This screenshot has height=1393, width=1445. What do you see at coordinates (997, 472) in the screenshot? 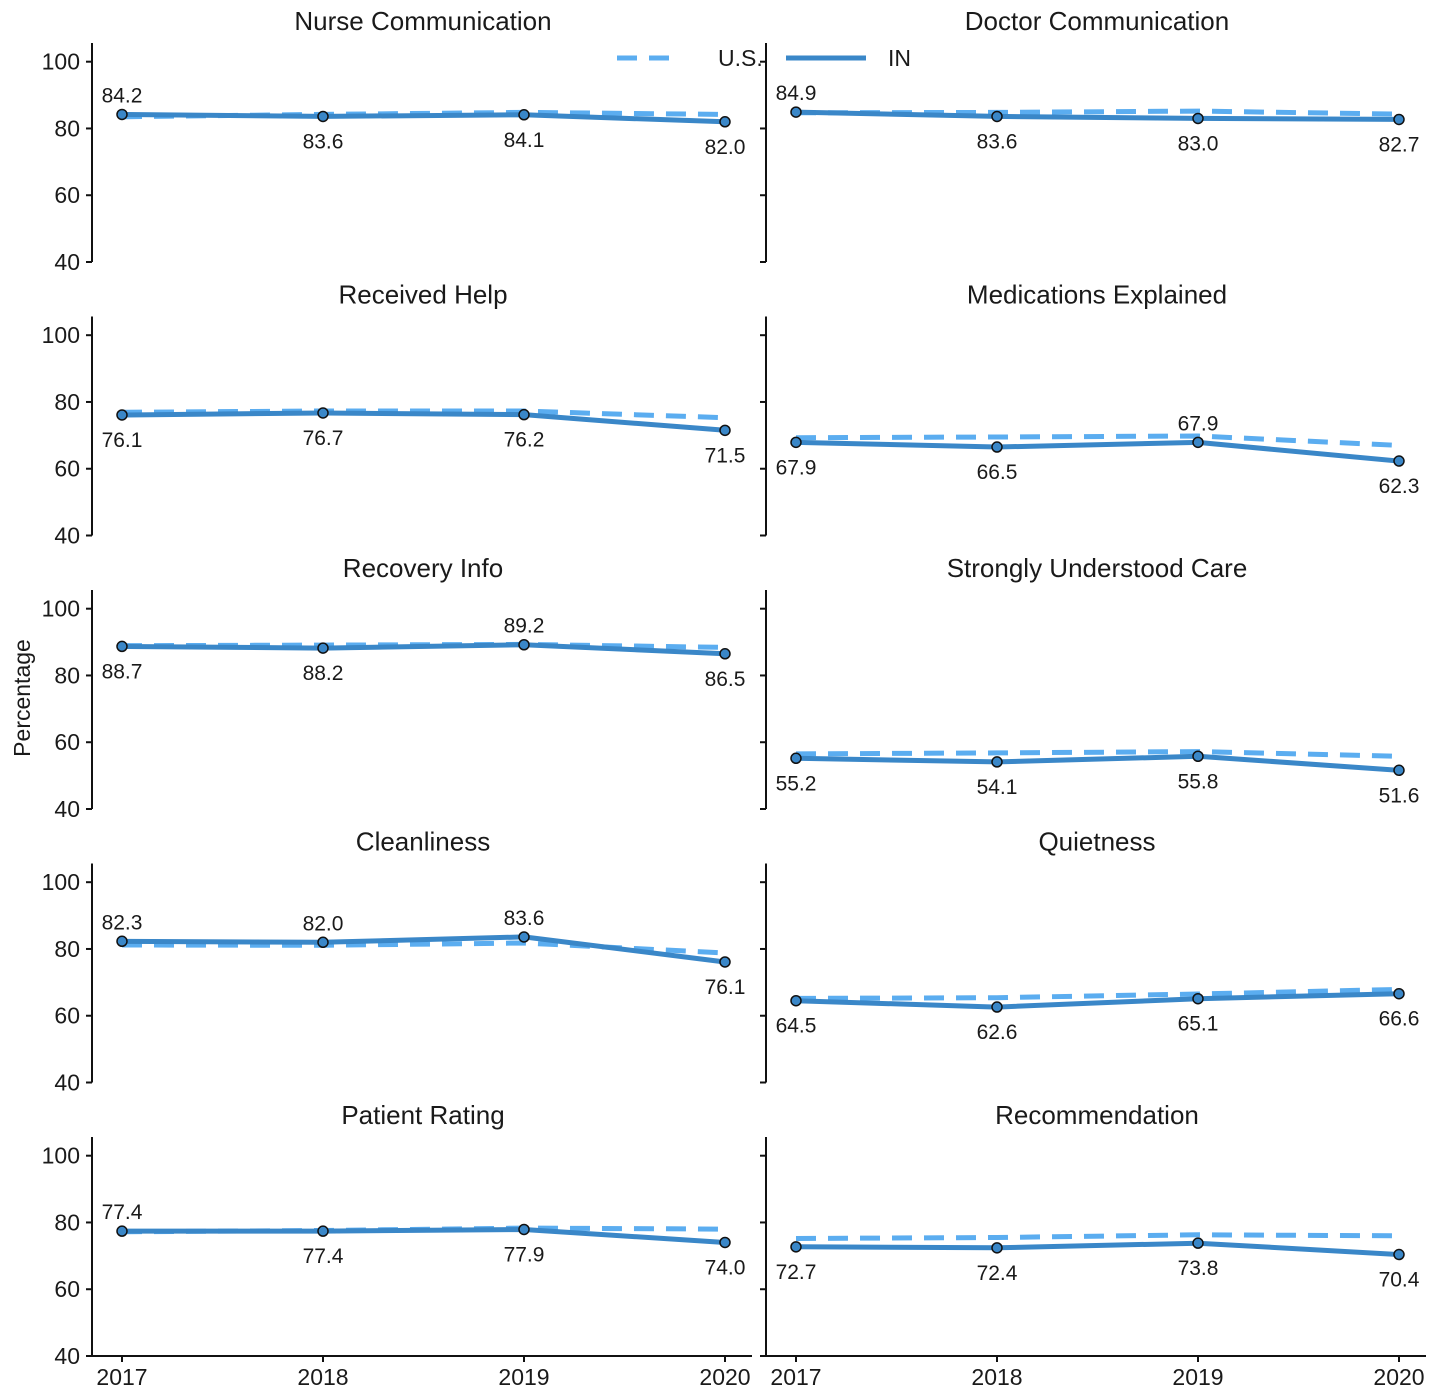
I see `in-data-label: 66.5` at bounding box center [997, 472].